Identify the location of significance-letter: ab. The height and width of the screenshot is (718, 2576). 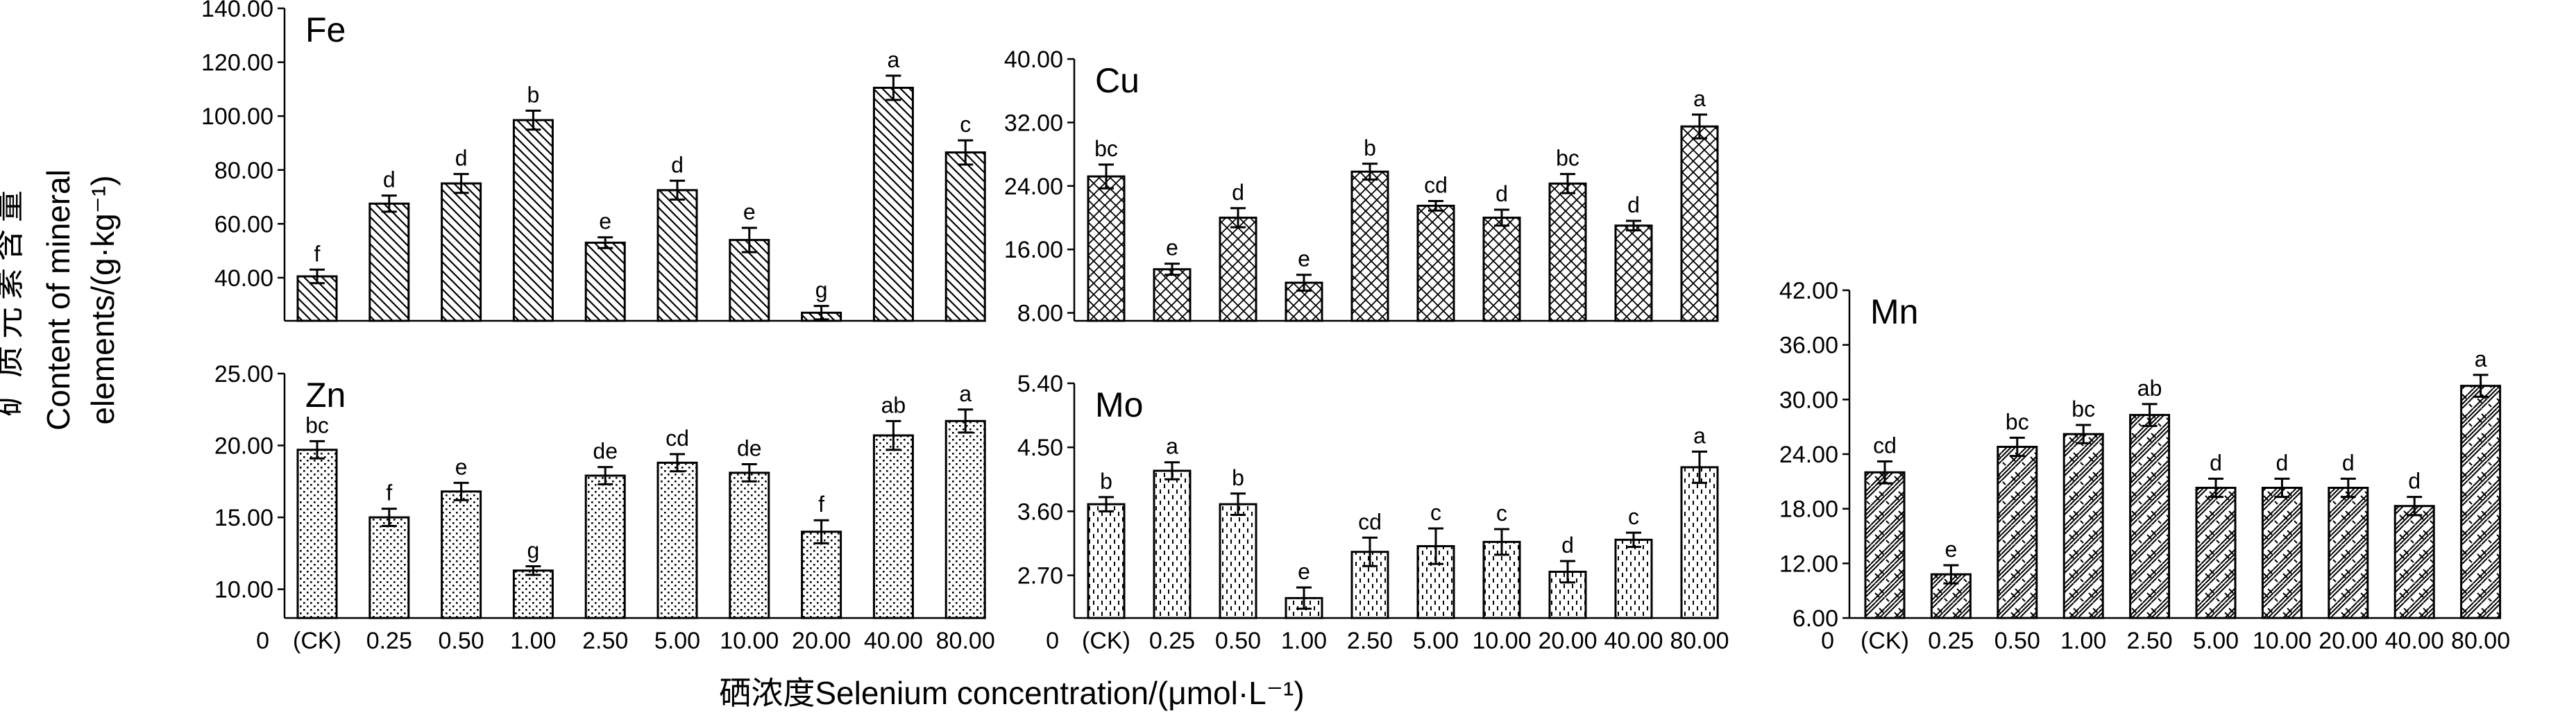
(2150, 388).